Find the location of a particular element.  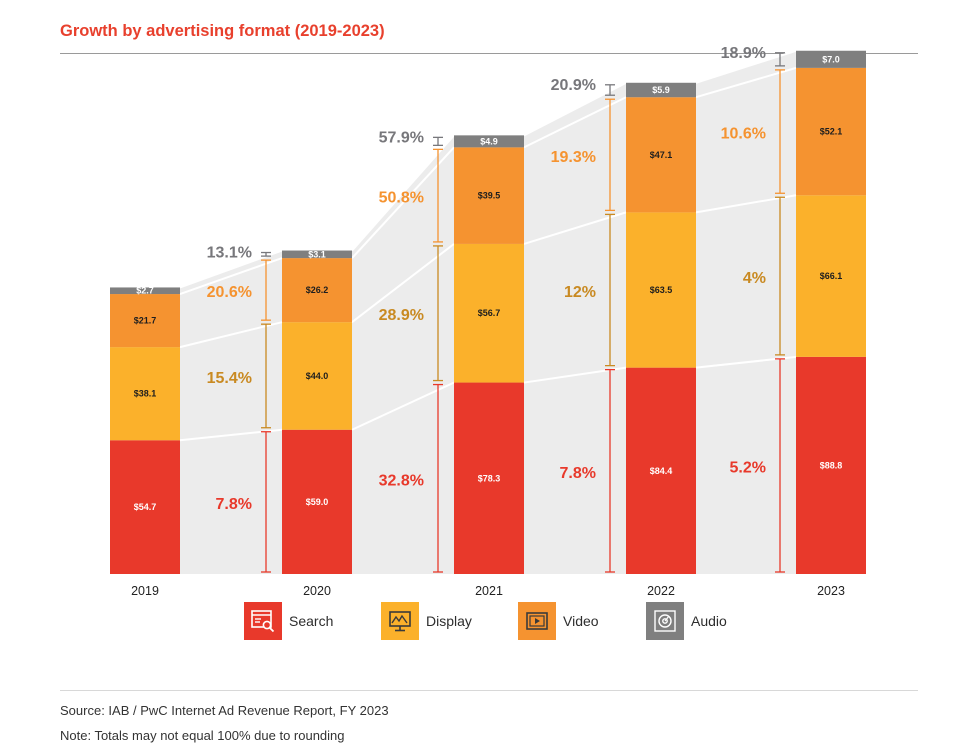

legend-label-search: Search is located at coordinates (311, 621).